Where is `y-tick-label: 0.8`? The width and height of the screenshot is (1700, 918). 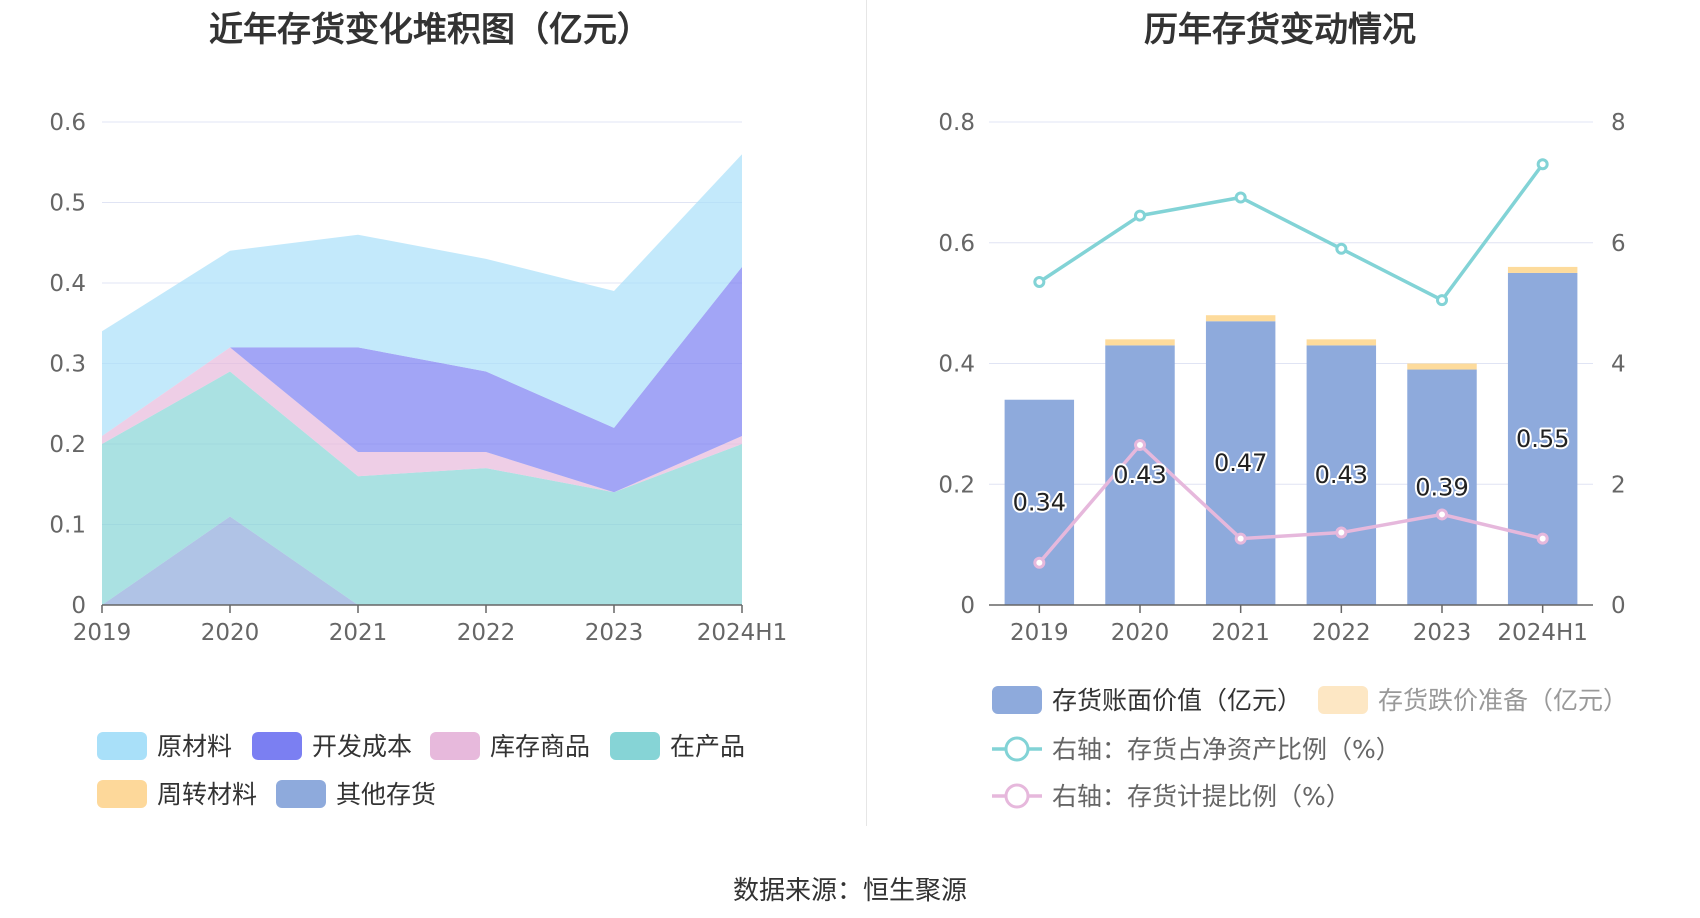 y-tick-label: 0.8 is located at coordinates (956, 123).